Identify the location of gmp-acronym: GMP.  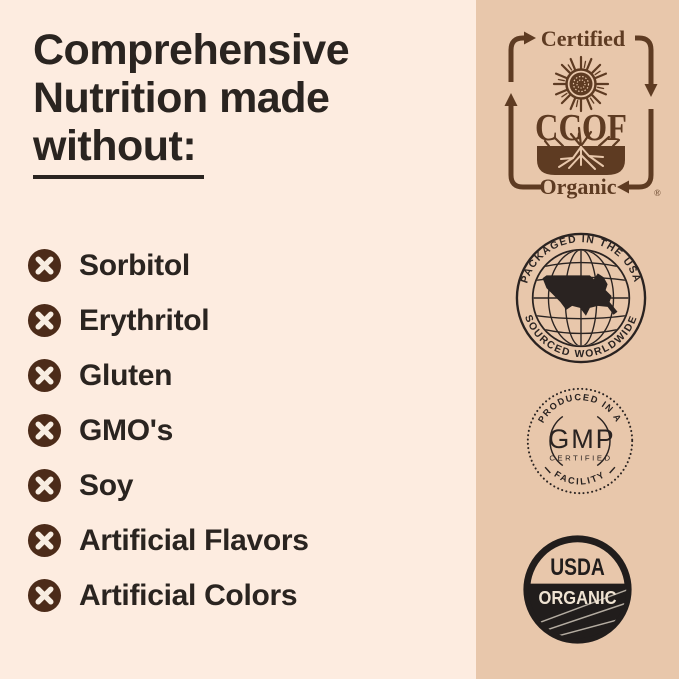
(581, 439).